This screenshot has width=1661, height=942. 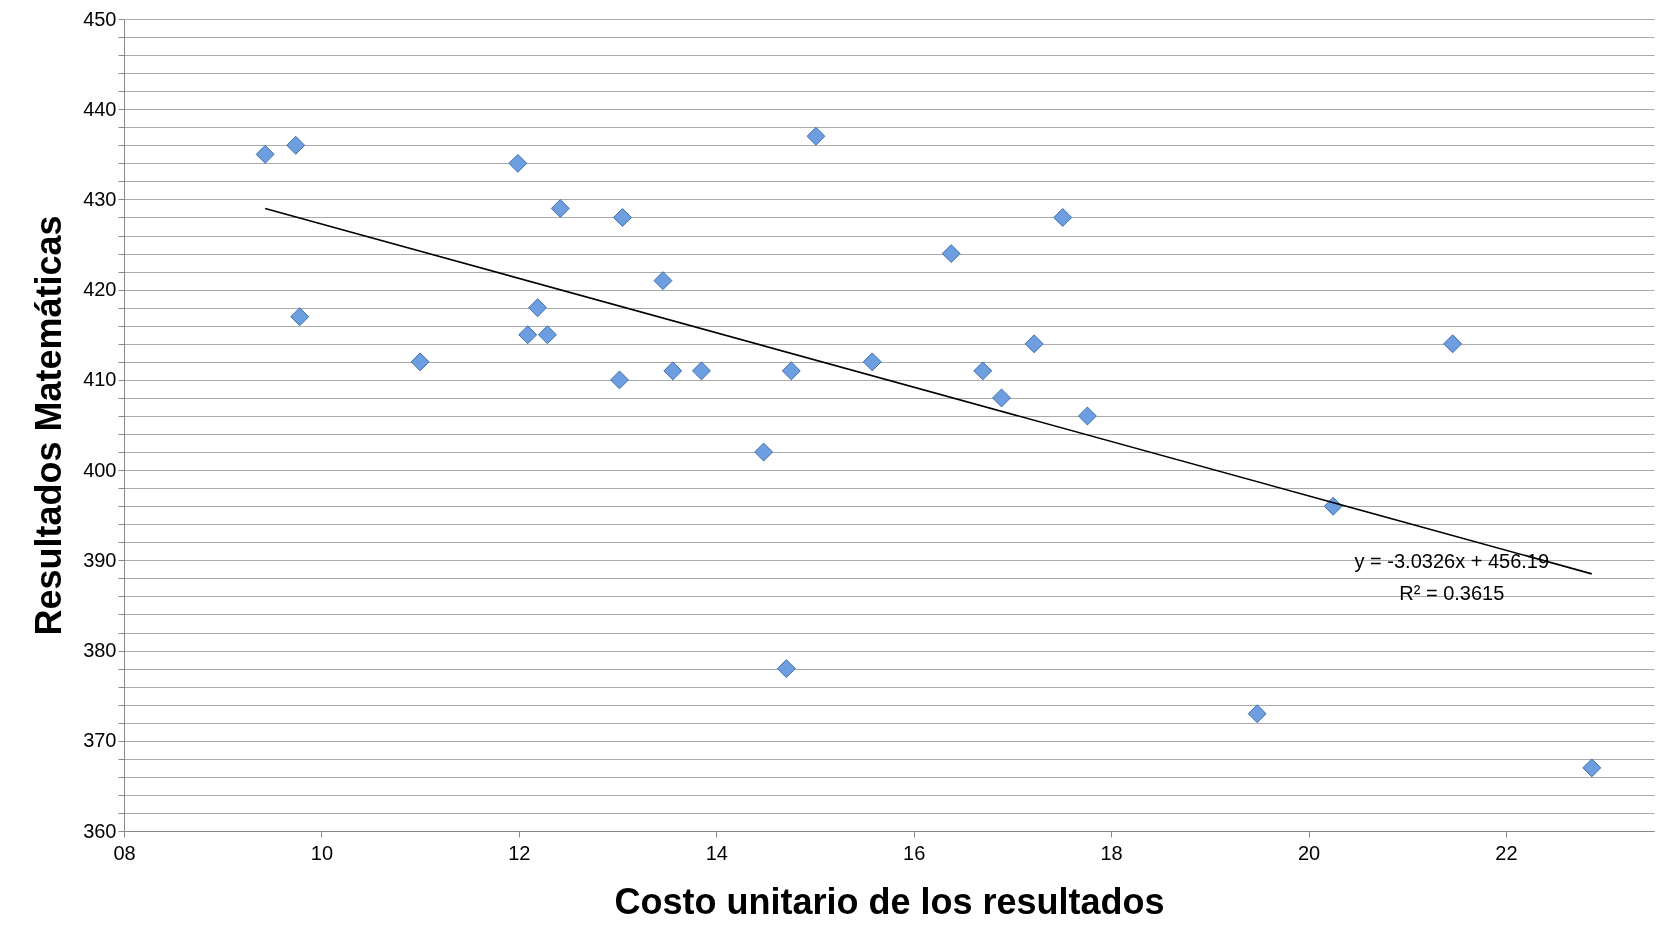 I want to click on y-tick-label: 400, so click(x=100, y=469).